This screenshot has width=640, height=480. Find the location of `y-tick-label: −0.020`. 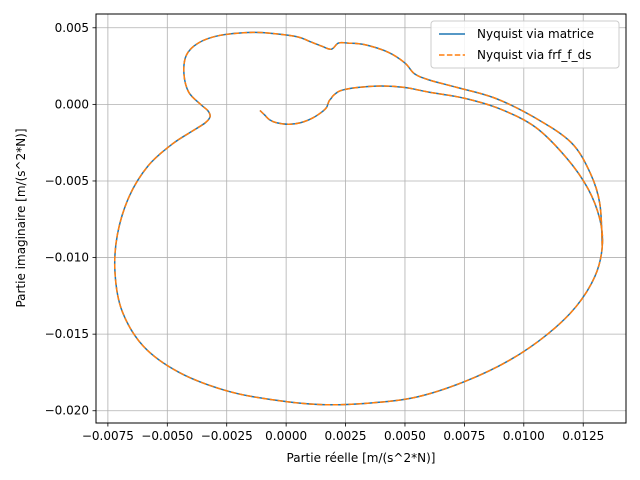

y-tick-label: −0.020 is located at coordinates (67, 411).